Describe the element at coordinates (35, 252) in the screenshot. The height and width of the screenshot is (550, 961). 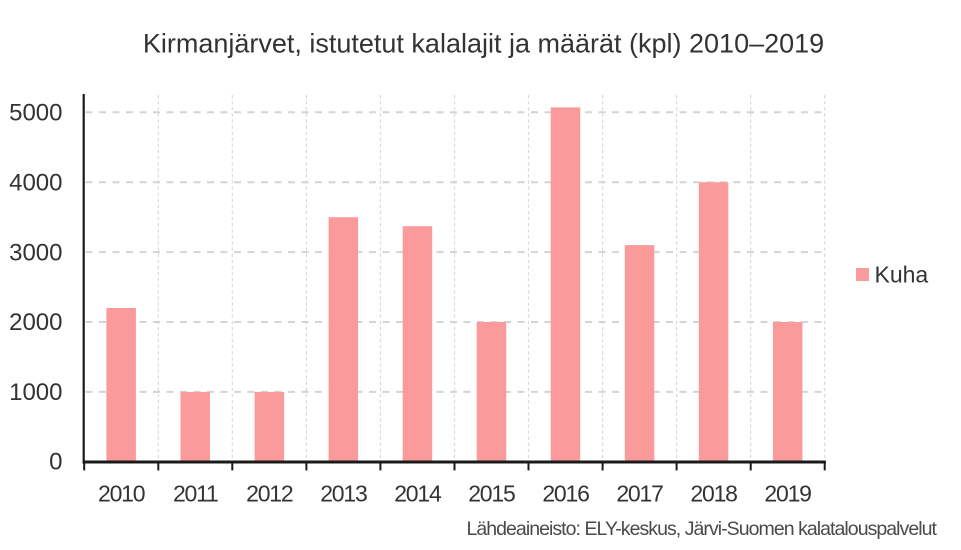
I see `svg-text: 3000` at that location.